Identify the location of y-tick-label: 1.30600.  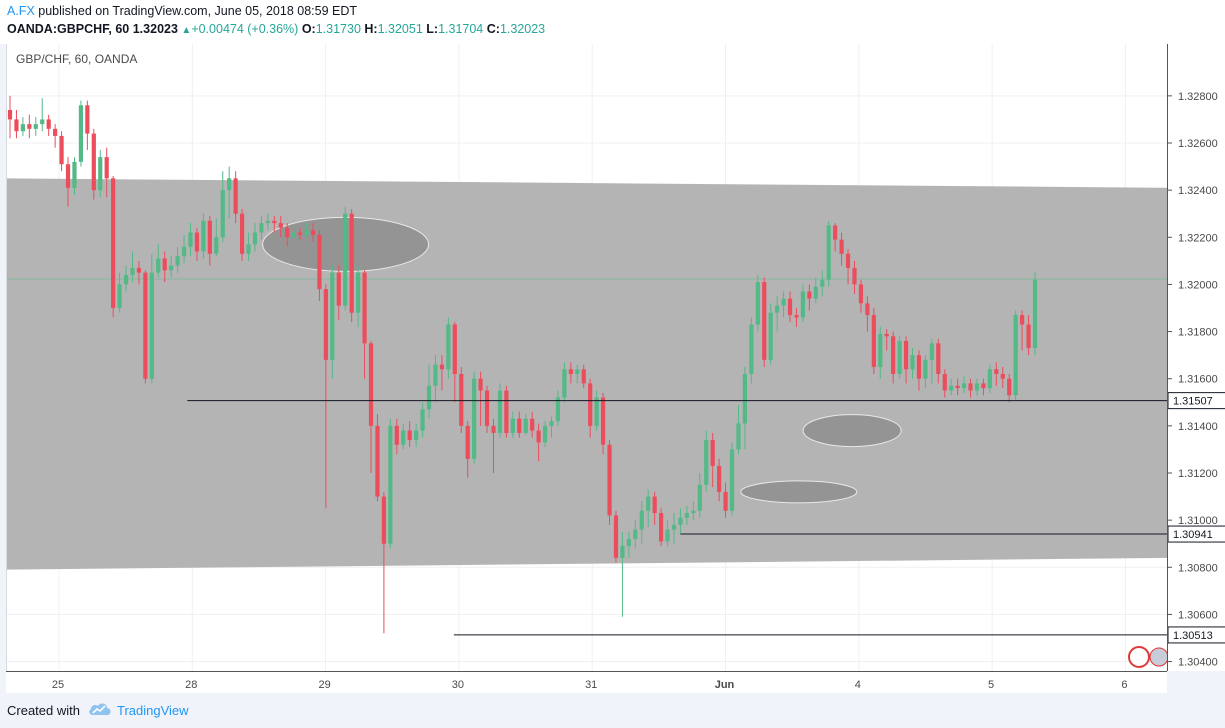
(1198, 615).